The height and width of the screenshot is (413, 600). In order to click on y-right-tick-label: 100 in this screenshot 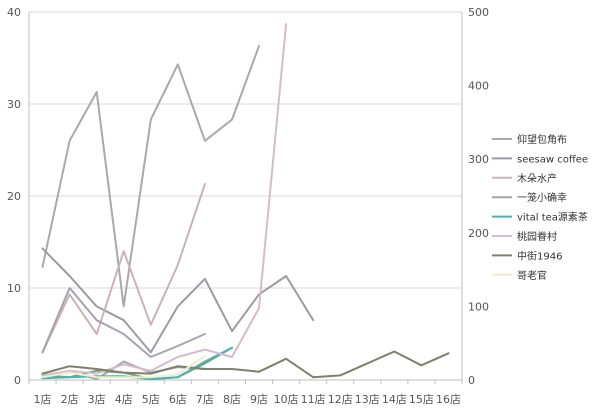, I will do `click(478, 306)`.